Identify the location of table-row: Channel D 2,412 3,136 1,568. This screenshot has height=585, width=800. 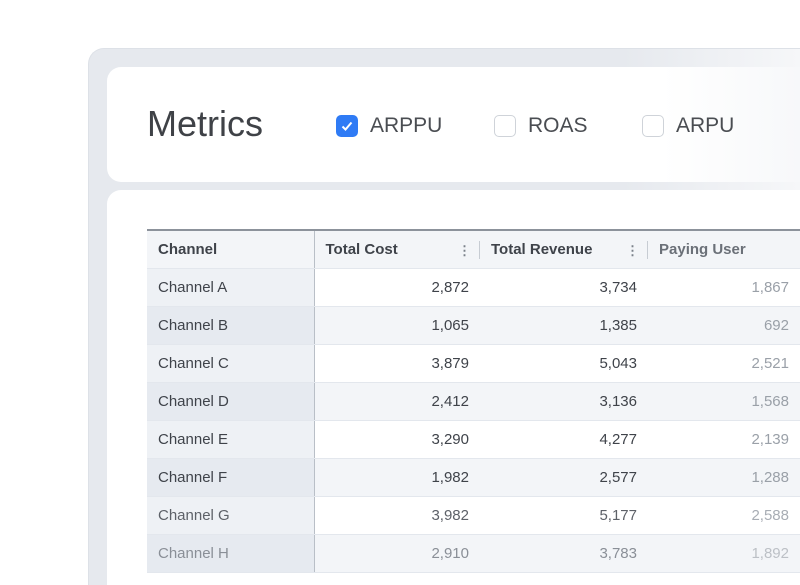
(473, 401).